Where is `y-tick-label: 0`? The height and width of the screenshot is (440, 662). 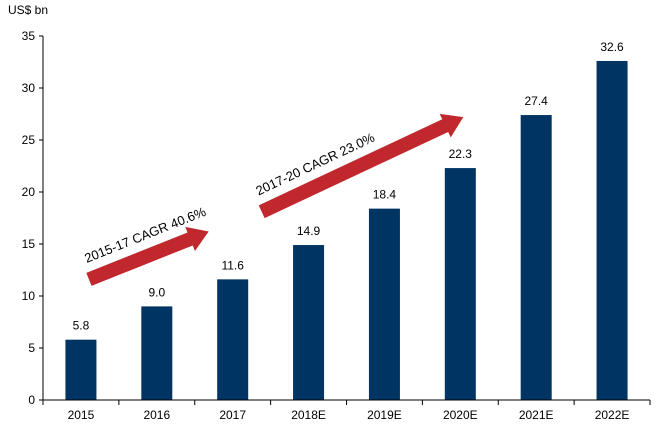 y-tick-label: 0 is located at coordinates (31, 400).